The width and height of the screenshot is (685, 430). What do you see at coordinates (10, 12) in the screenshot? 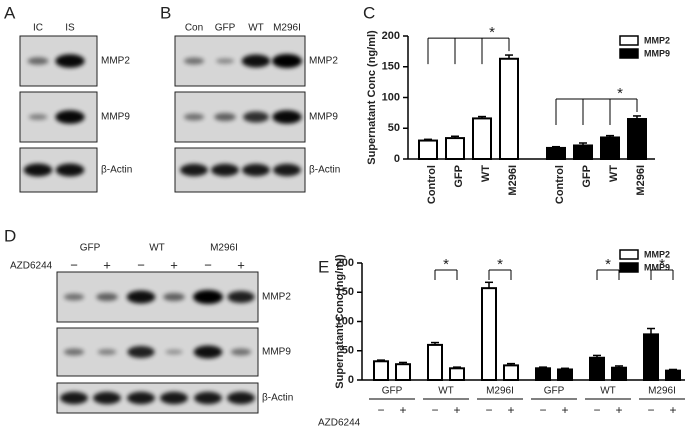
I see `panel-letter: A` at bounding box center [10, 12].